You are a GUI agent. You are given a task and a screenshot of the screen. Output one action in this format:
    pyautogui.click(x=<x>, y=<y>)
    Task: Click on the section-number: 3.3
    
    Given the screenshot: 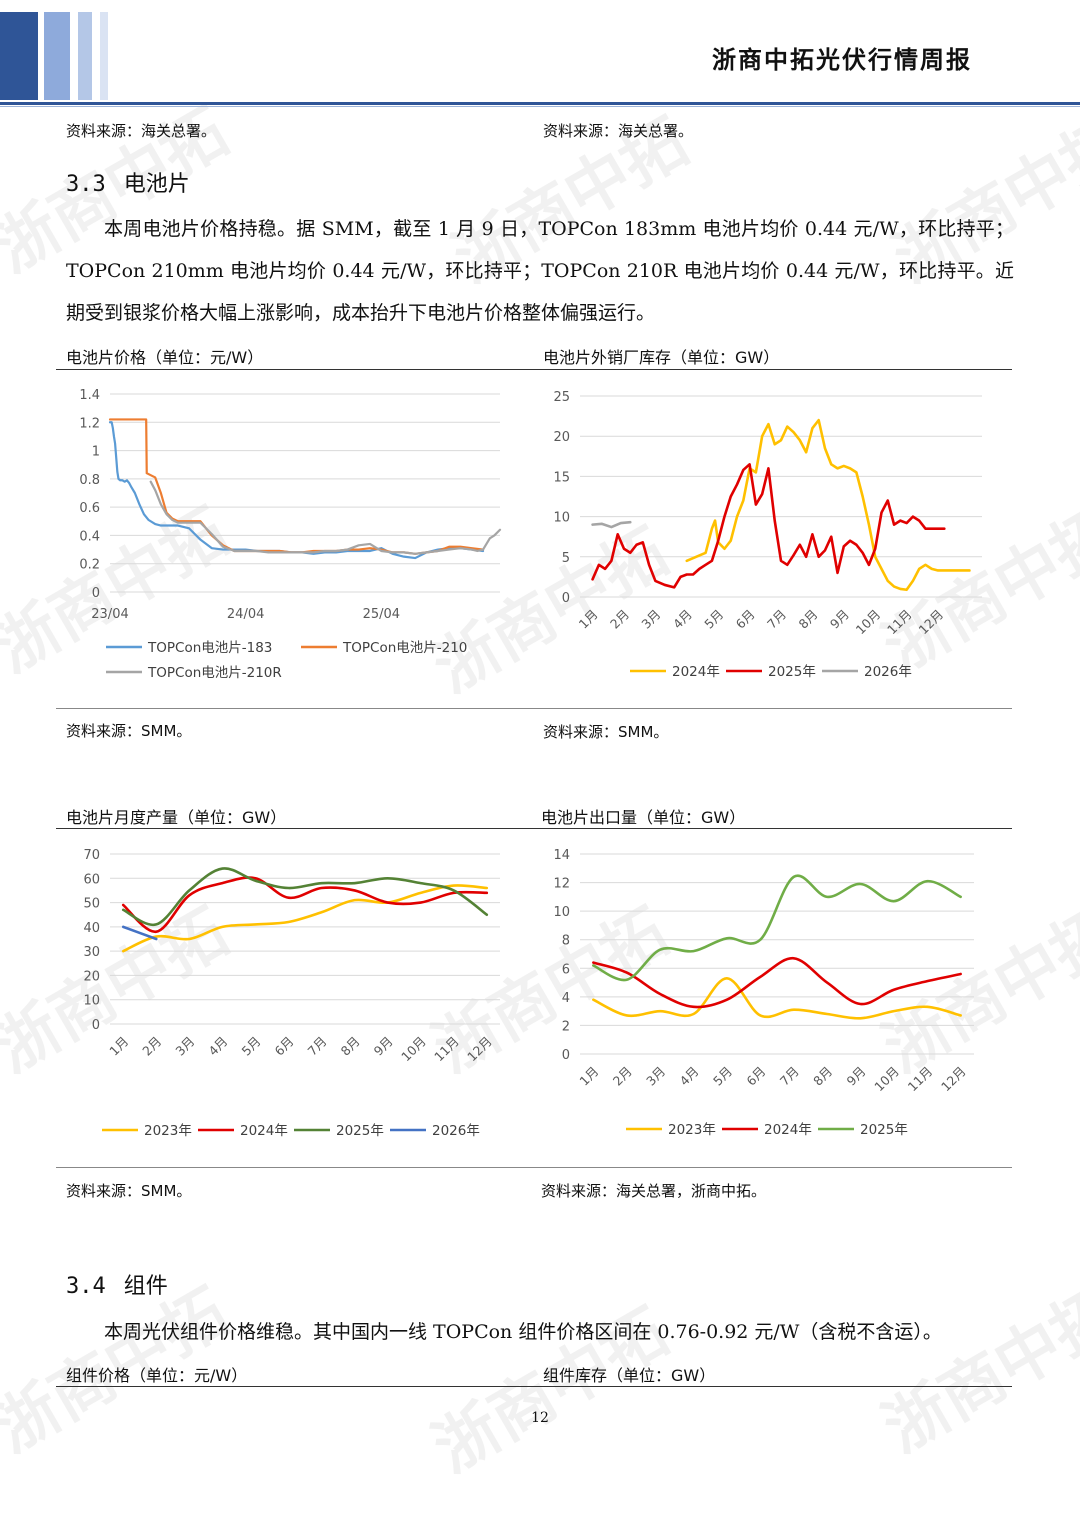 What is the action you would take?
    pyautogui.click(x=86, y=184)
    